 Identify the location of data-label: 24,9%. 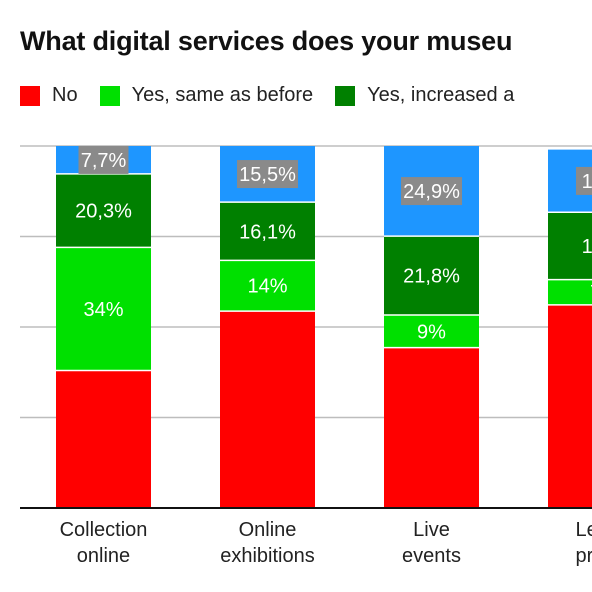
(431, 192).